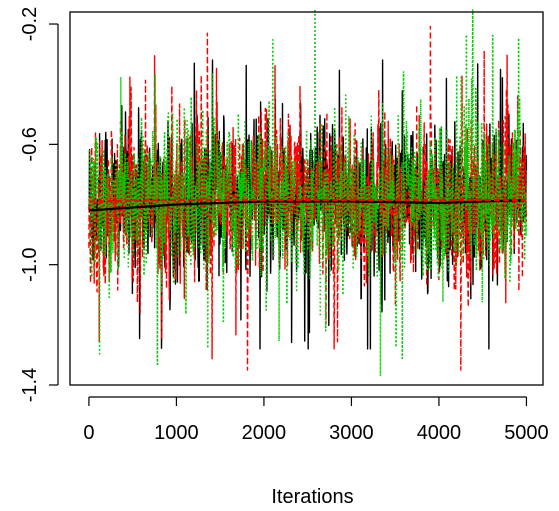 Image resolution: width=559 pixels, height=511 pixels. What do you see at coordinates (176, 433) in the screenshot?
I see `x-tick-label: 1000` at bounding box center [176, 433].